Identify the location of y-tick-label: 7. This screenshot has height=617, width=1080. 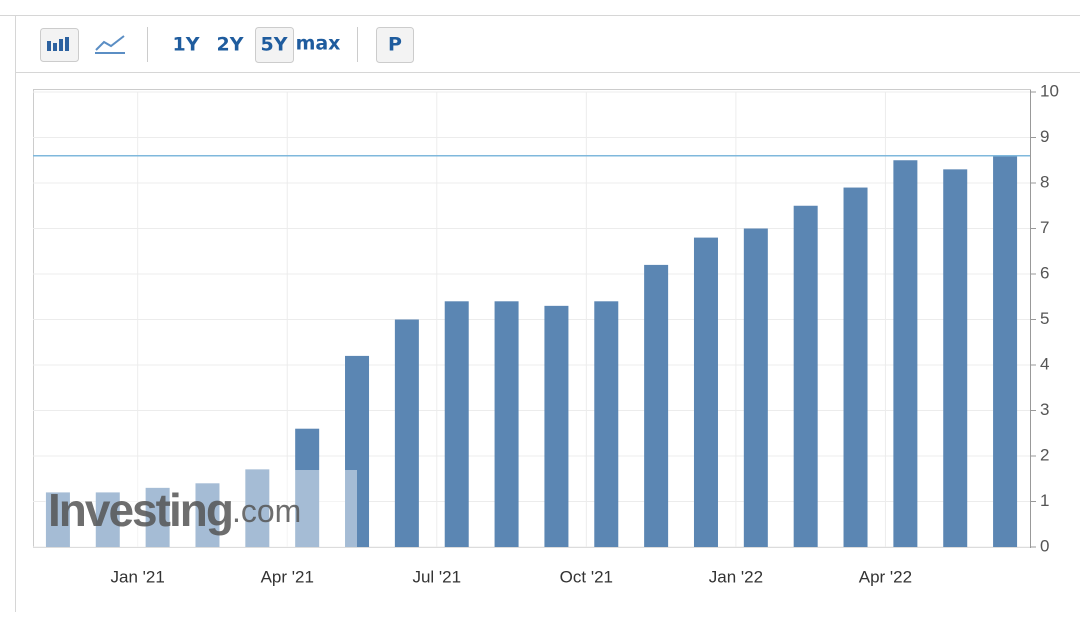
(1044, 227).